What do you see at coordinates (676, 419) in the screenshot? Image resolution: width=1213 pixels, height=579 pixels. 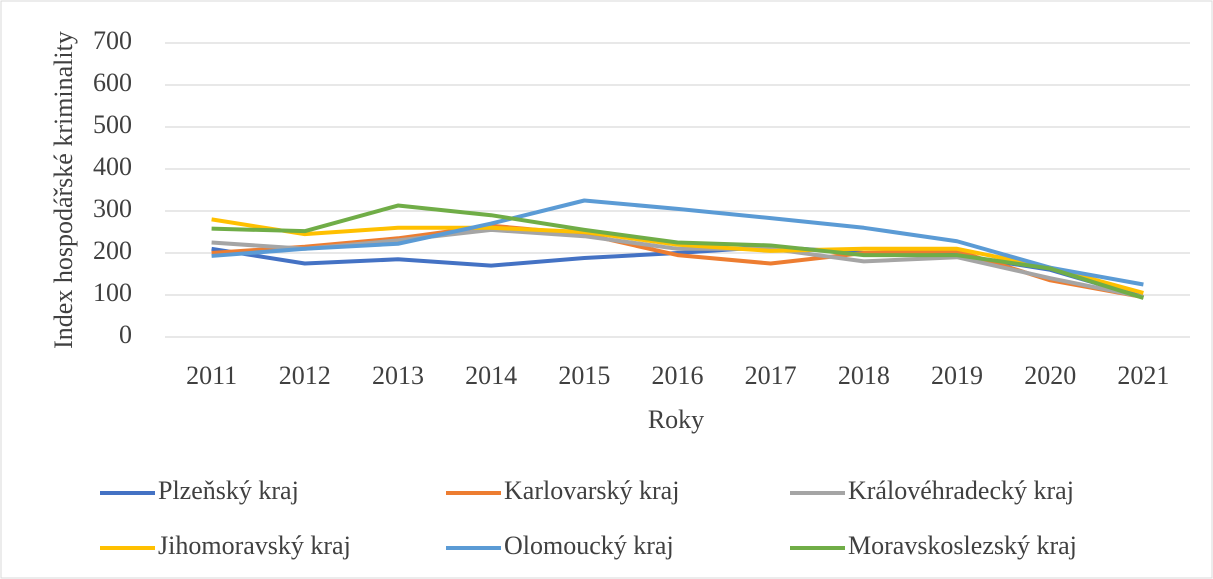 I see `x-axis-title: Roky` at bounding box center [676, 419].